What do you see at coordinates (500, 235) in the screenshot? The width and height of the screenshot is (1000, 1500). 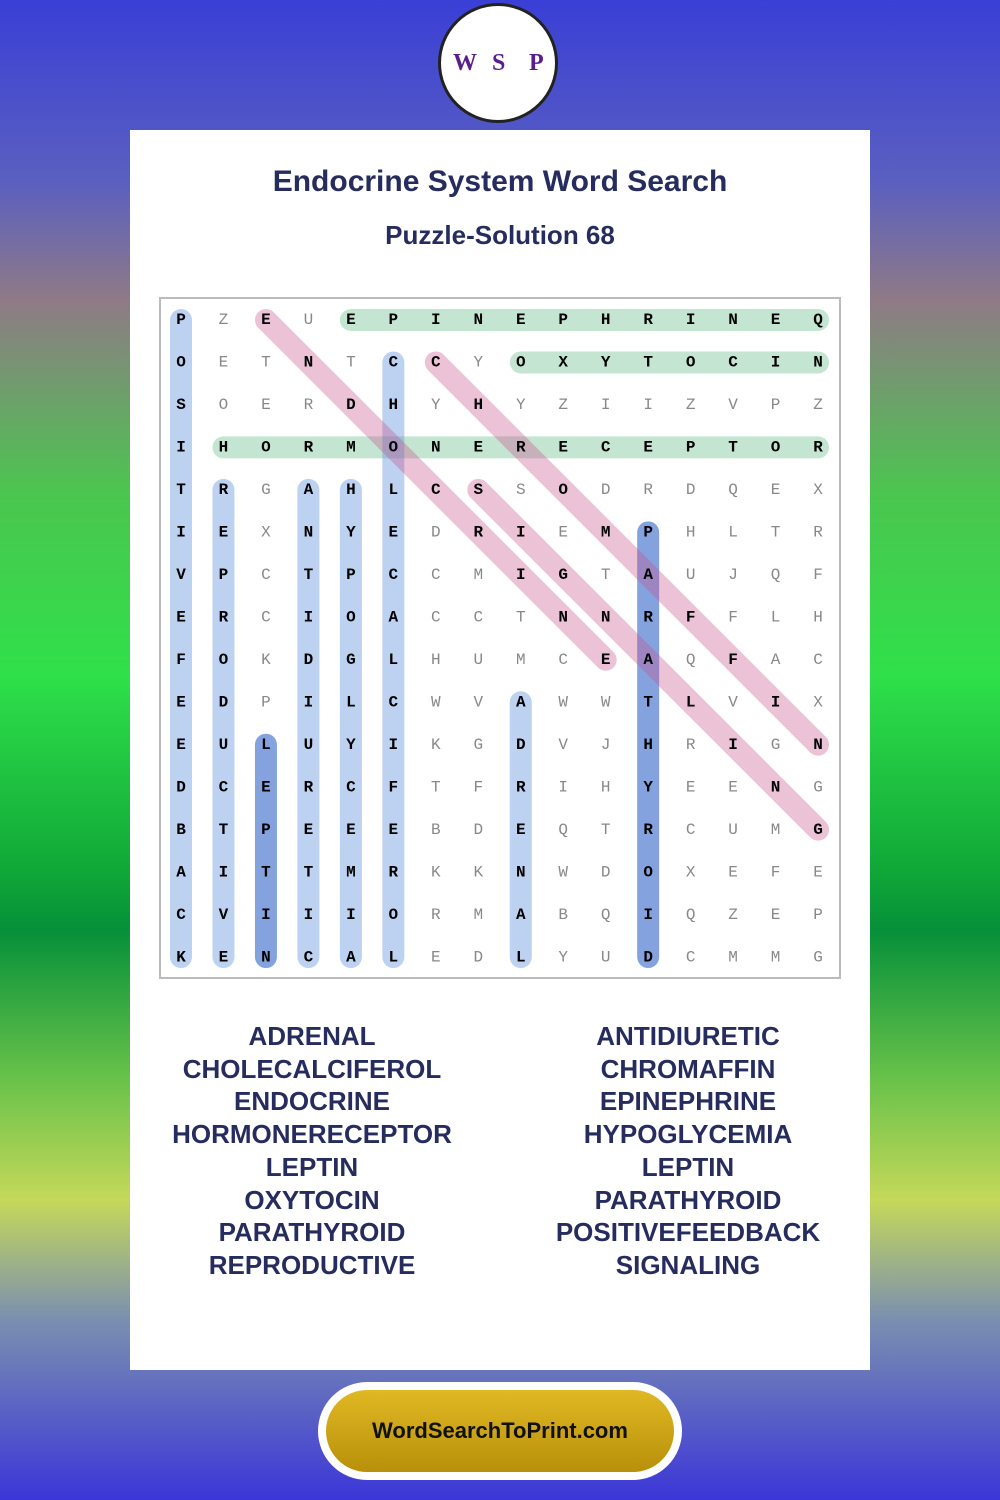 I see `subtitle: Puzzle-Solution 68` at bounding box center [500, 235].